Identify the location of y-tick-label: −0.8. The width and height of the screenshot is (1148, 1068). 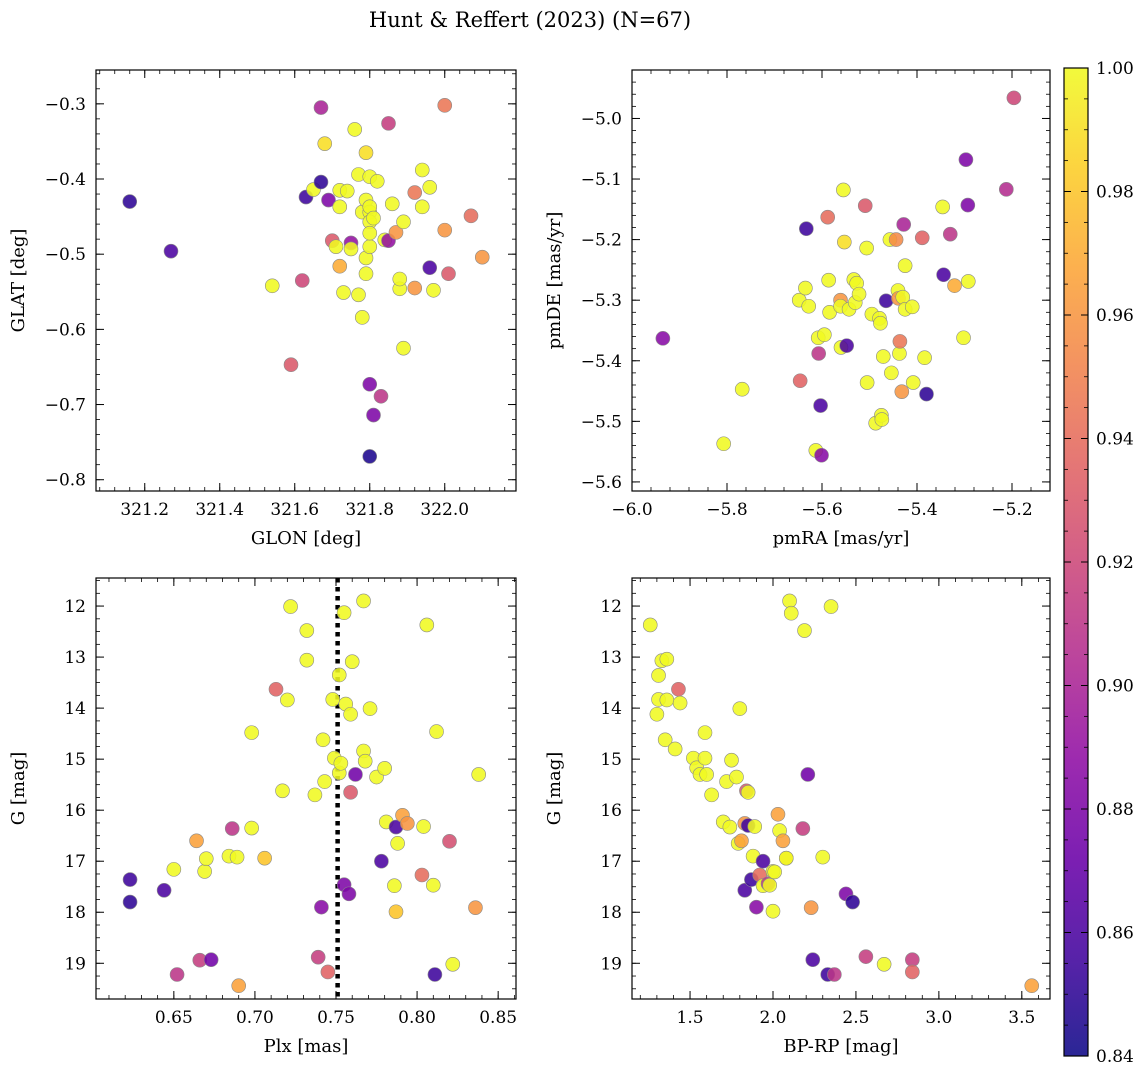
(65, 481).